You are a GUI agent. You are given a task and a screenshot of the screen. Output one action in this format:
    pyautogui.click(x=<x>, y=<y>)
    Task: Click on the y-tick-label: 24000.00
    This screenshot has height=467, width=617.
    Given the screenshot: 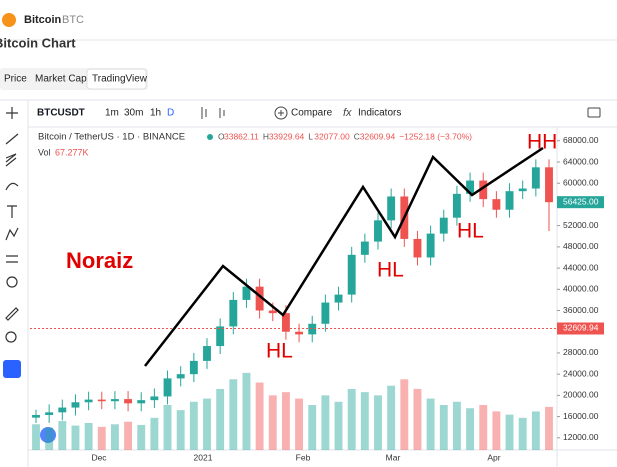 What is the action you would take?
    pyautogui.click(x=581, y=373)
    